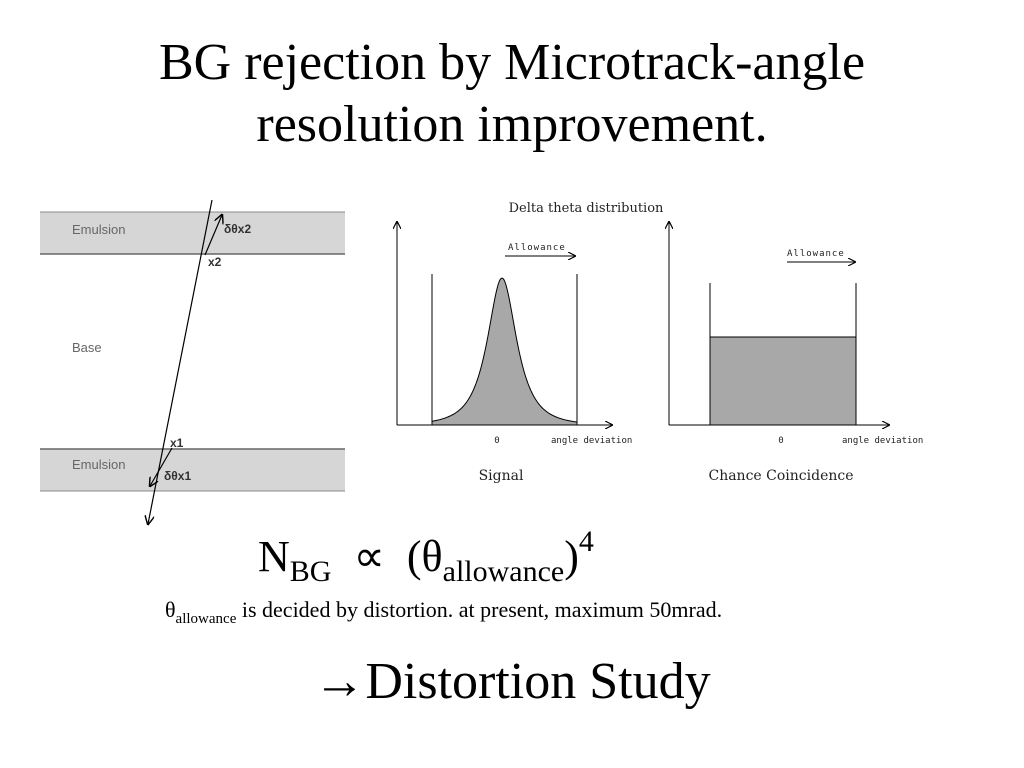 The height and width of the screenshot is (768, 1024). I want to click on title-line-2: resolution improvement., so click(512, 124).